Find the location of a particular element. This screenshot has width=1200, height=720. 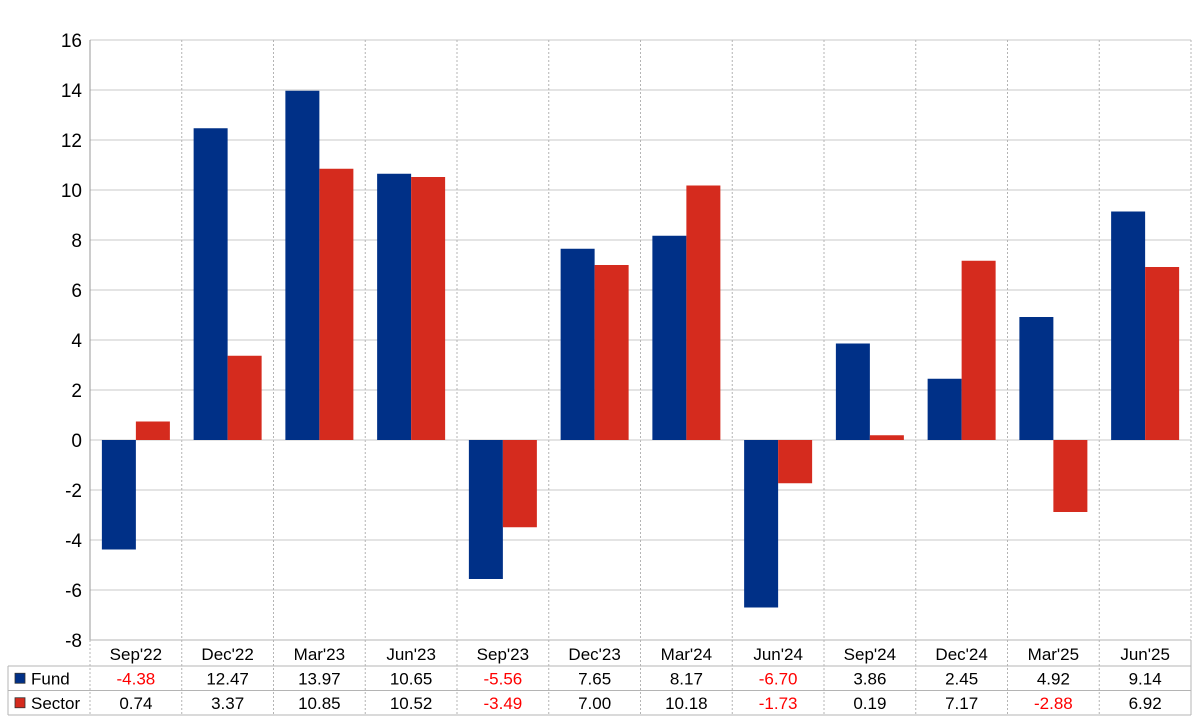

y-tick-label: -6 is located at coordinates (73, 591).